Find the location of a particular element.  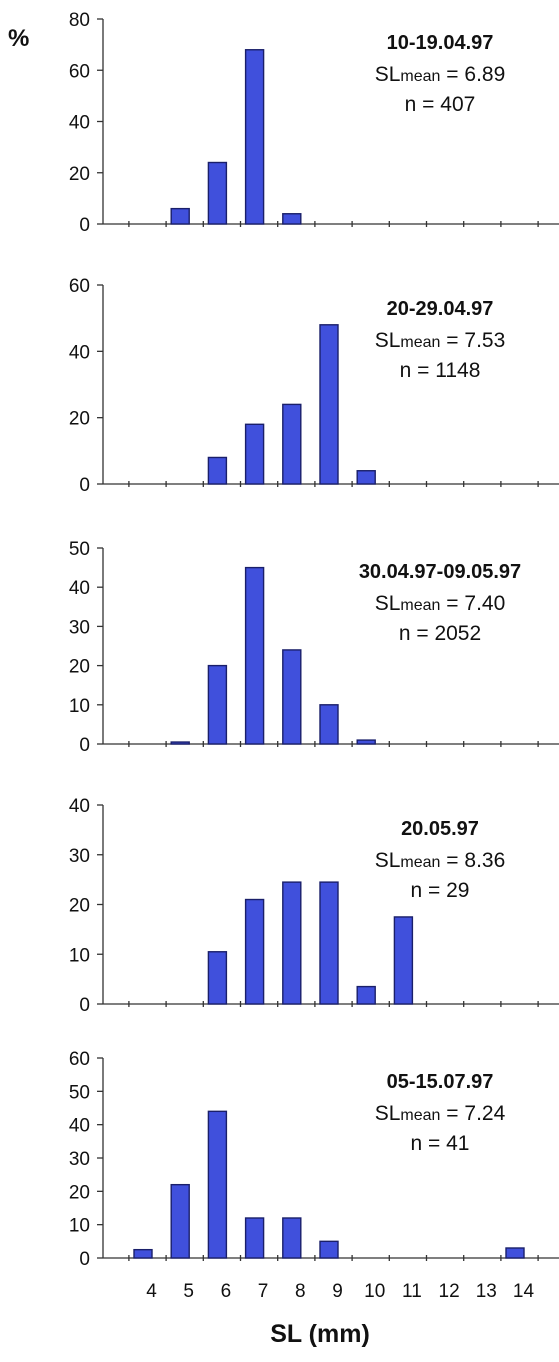

y-unit-label: % is located at coordinates (18, 38).